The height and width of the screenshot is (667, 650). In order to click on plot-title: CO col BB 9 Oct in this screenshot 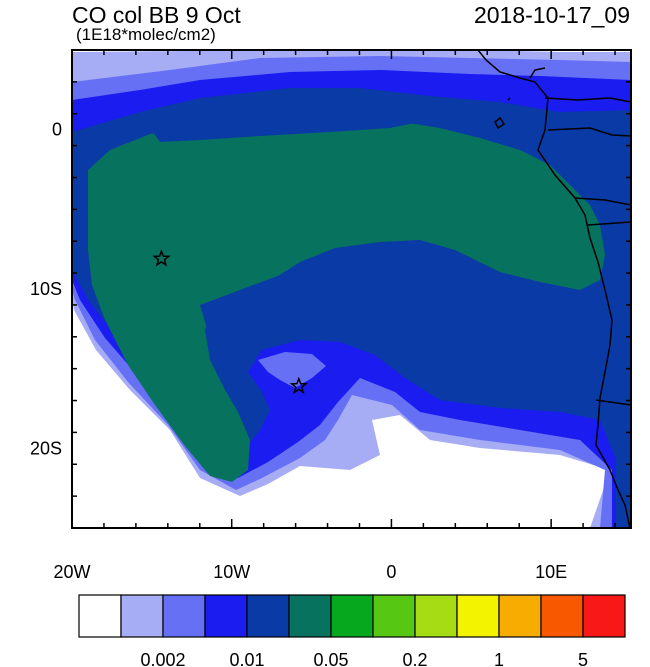, I will do `click(156, 15)`.